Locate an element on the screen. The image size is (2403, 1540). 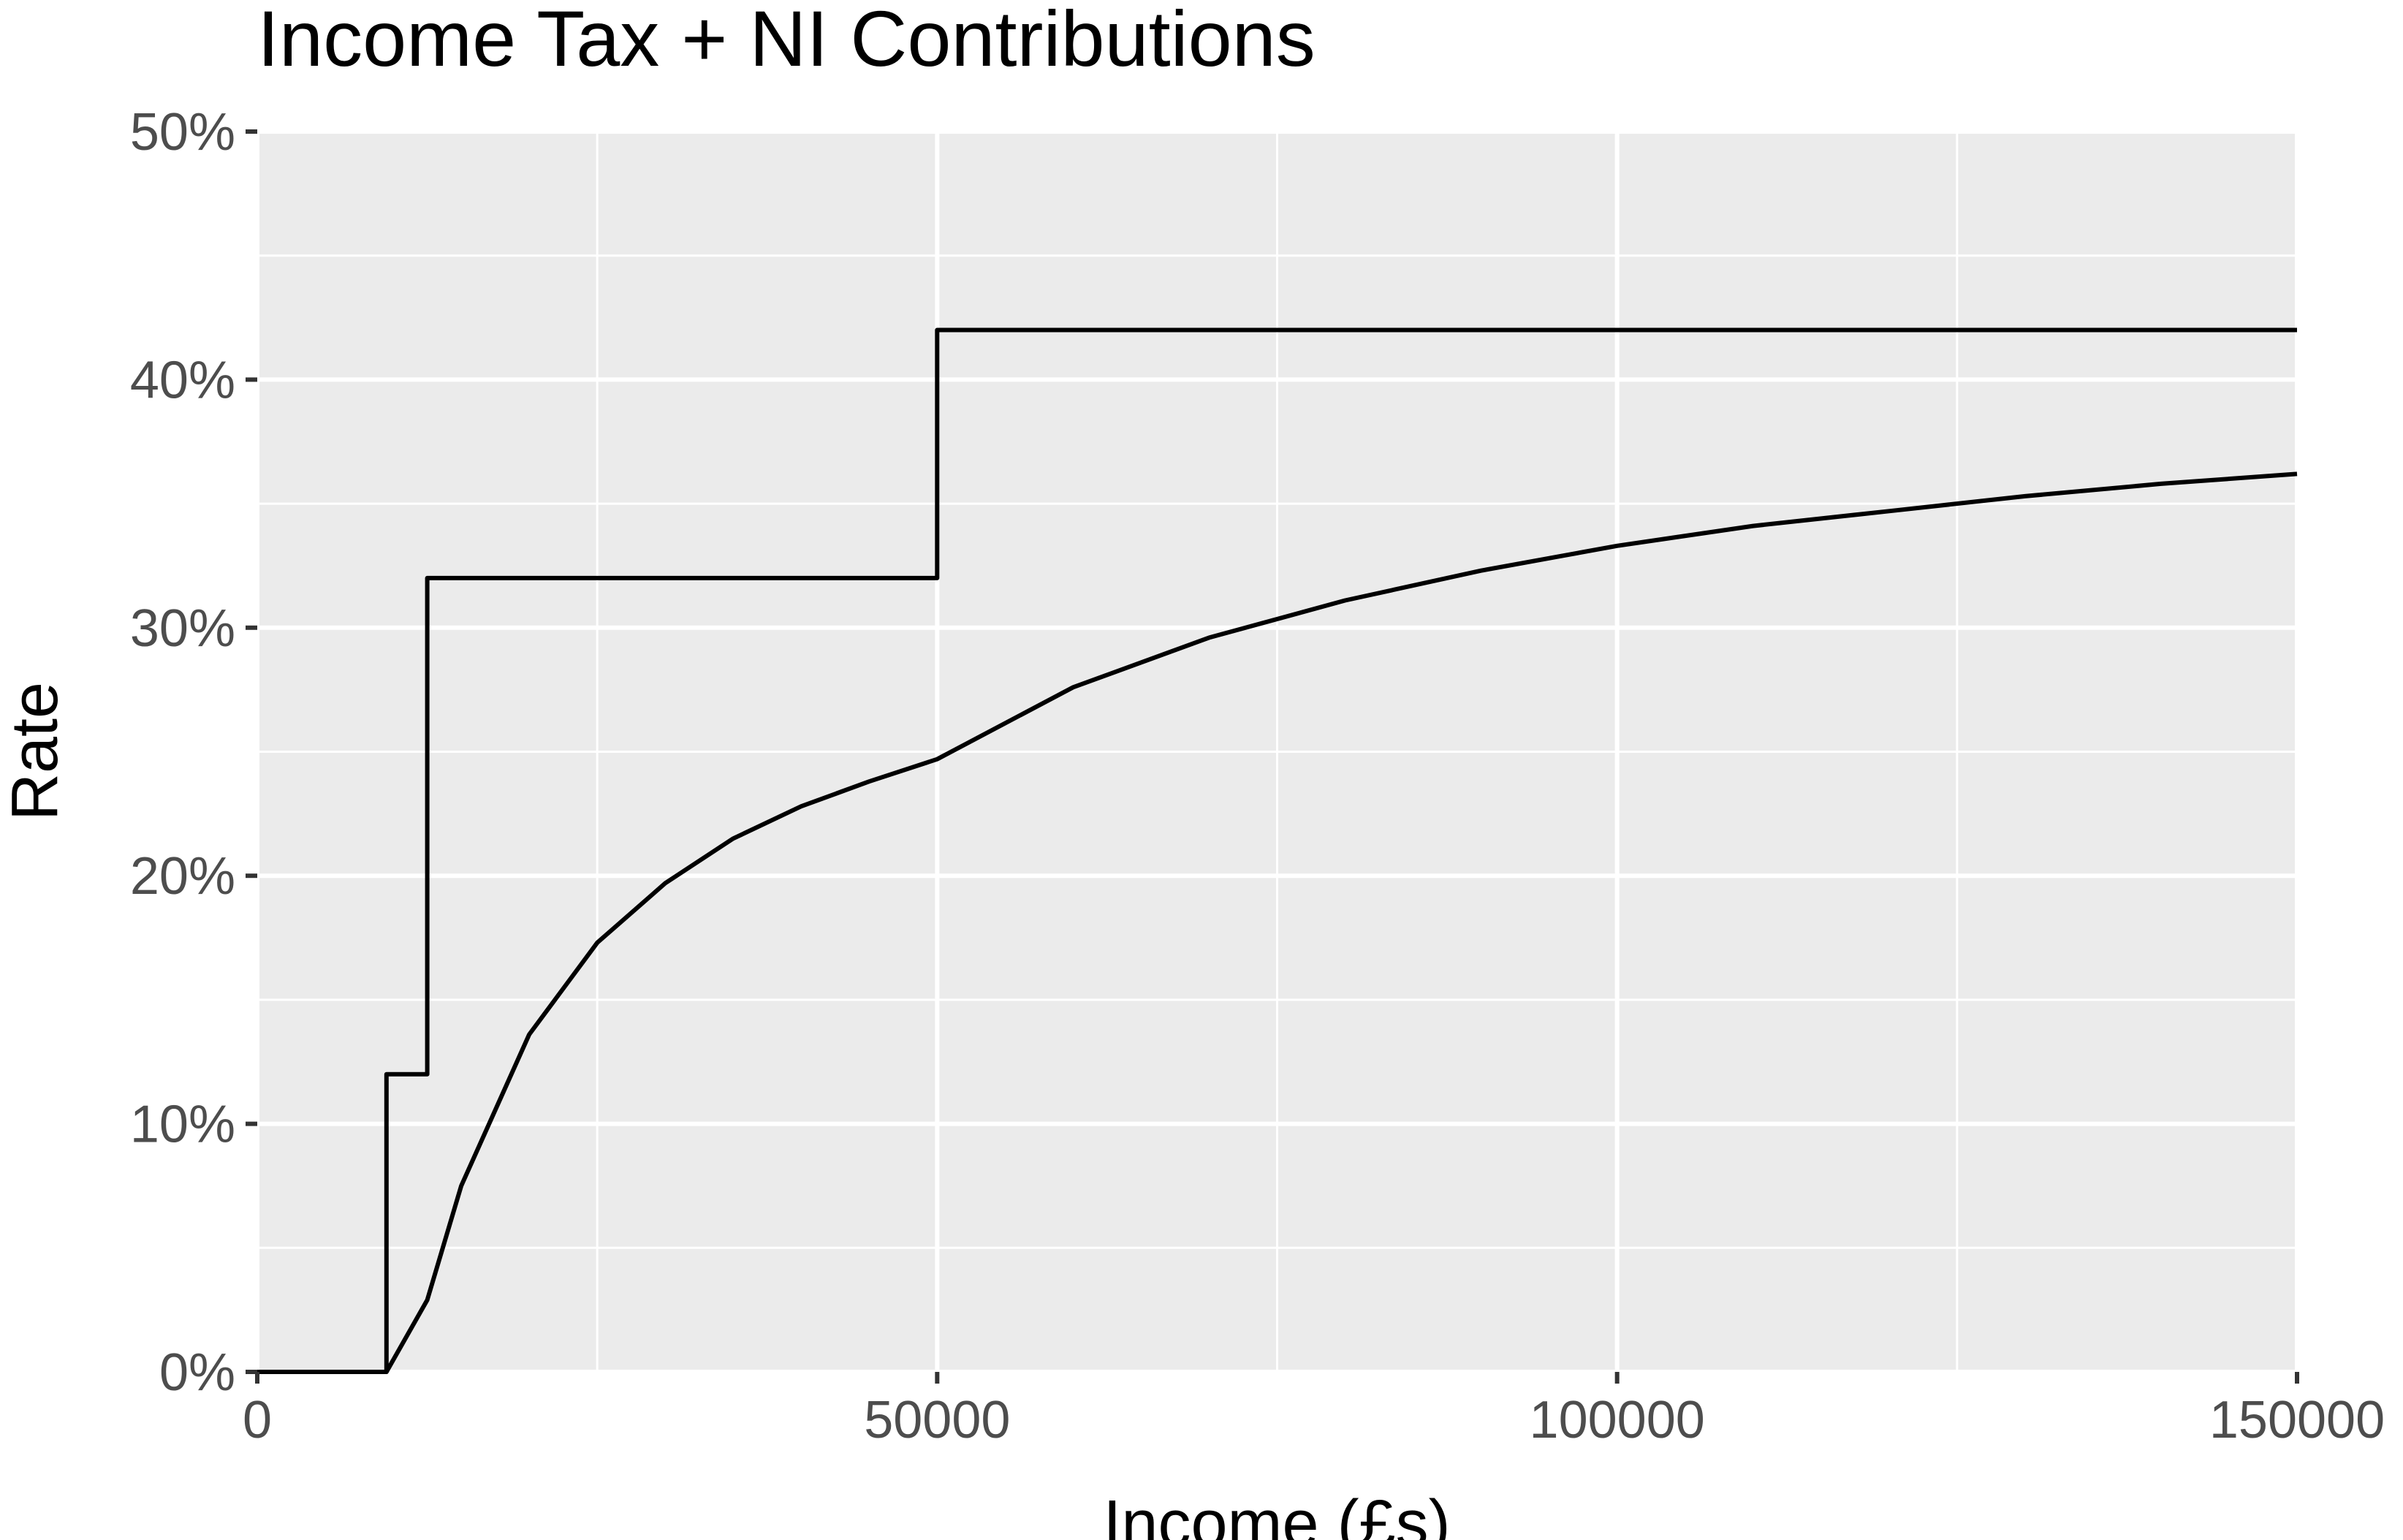
x-axis: 0 50000 100000 150000 is located at coordinates (1314, 1410).